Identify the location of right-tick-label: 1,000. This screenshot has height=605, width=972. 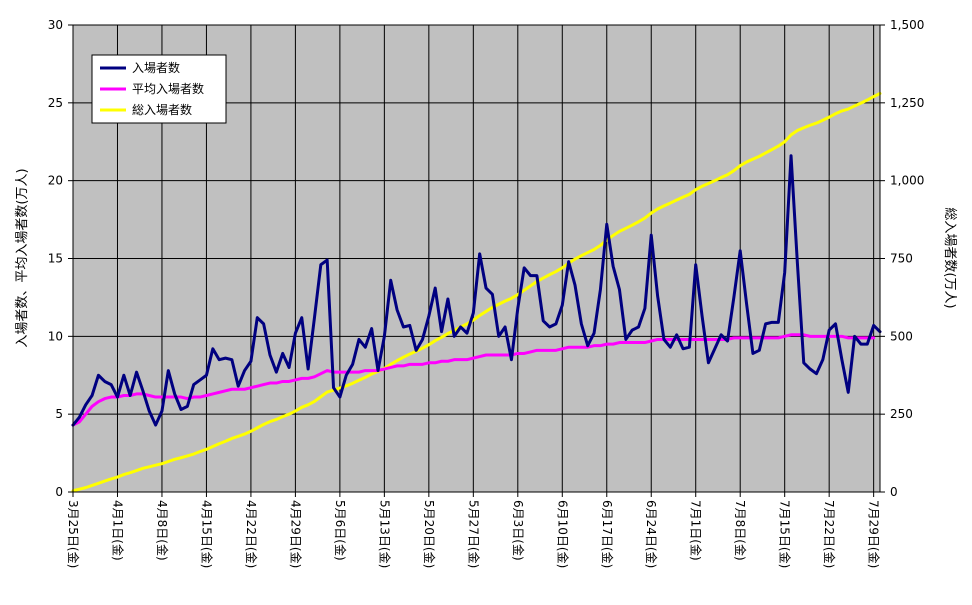
(907, 181).